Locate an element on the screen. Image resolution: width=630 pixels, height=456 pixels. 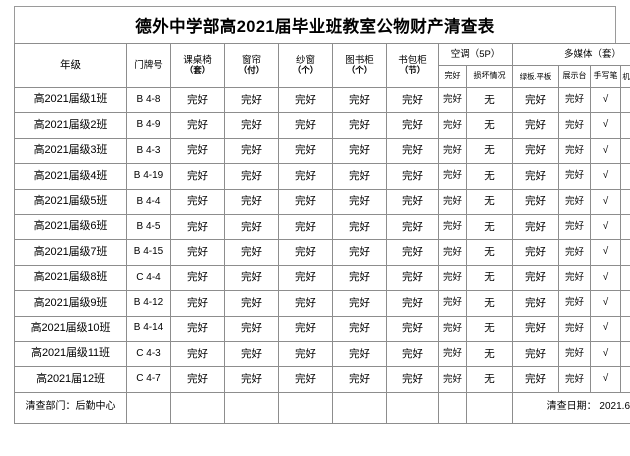
title-frame: 德外中学部高2021届毕业班教室公物财产清查表 is located at coordinates (315, 24).